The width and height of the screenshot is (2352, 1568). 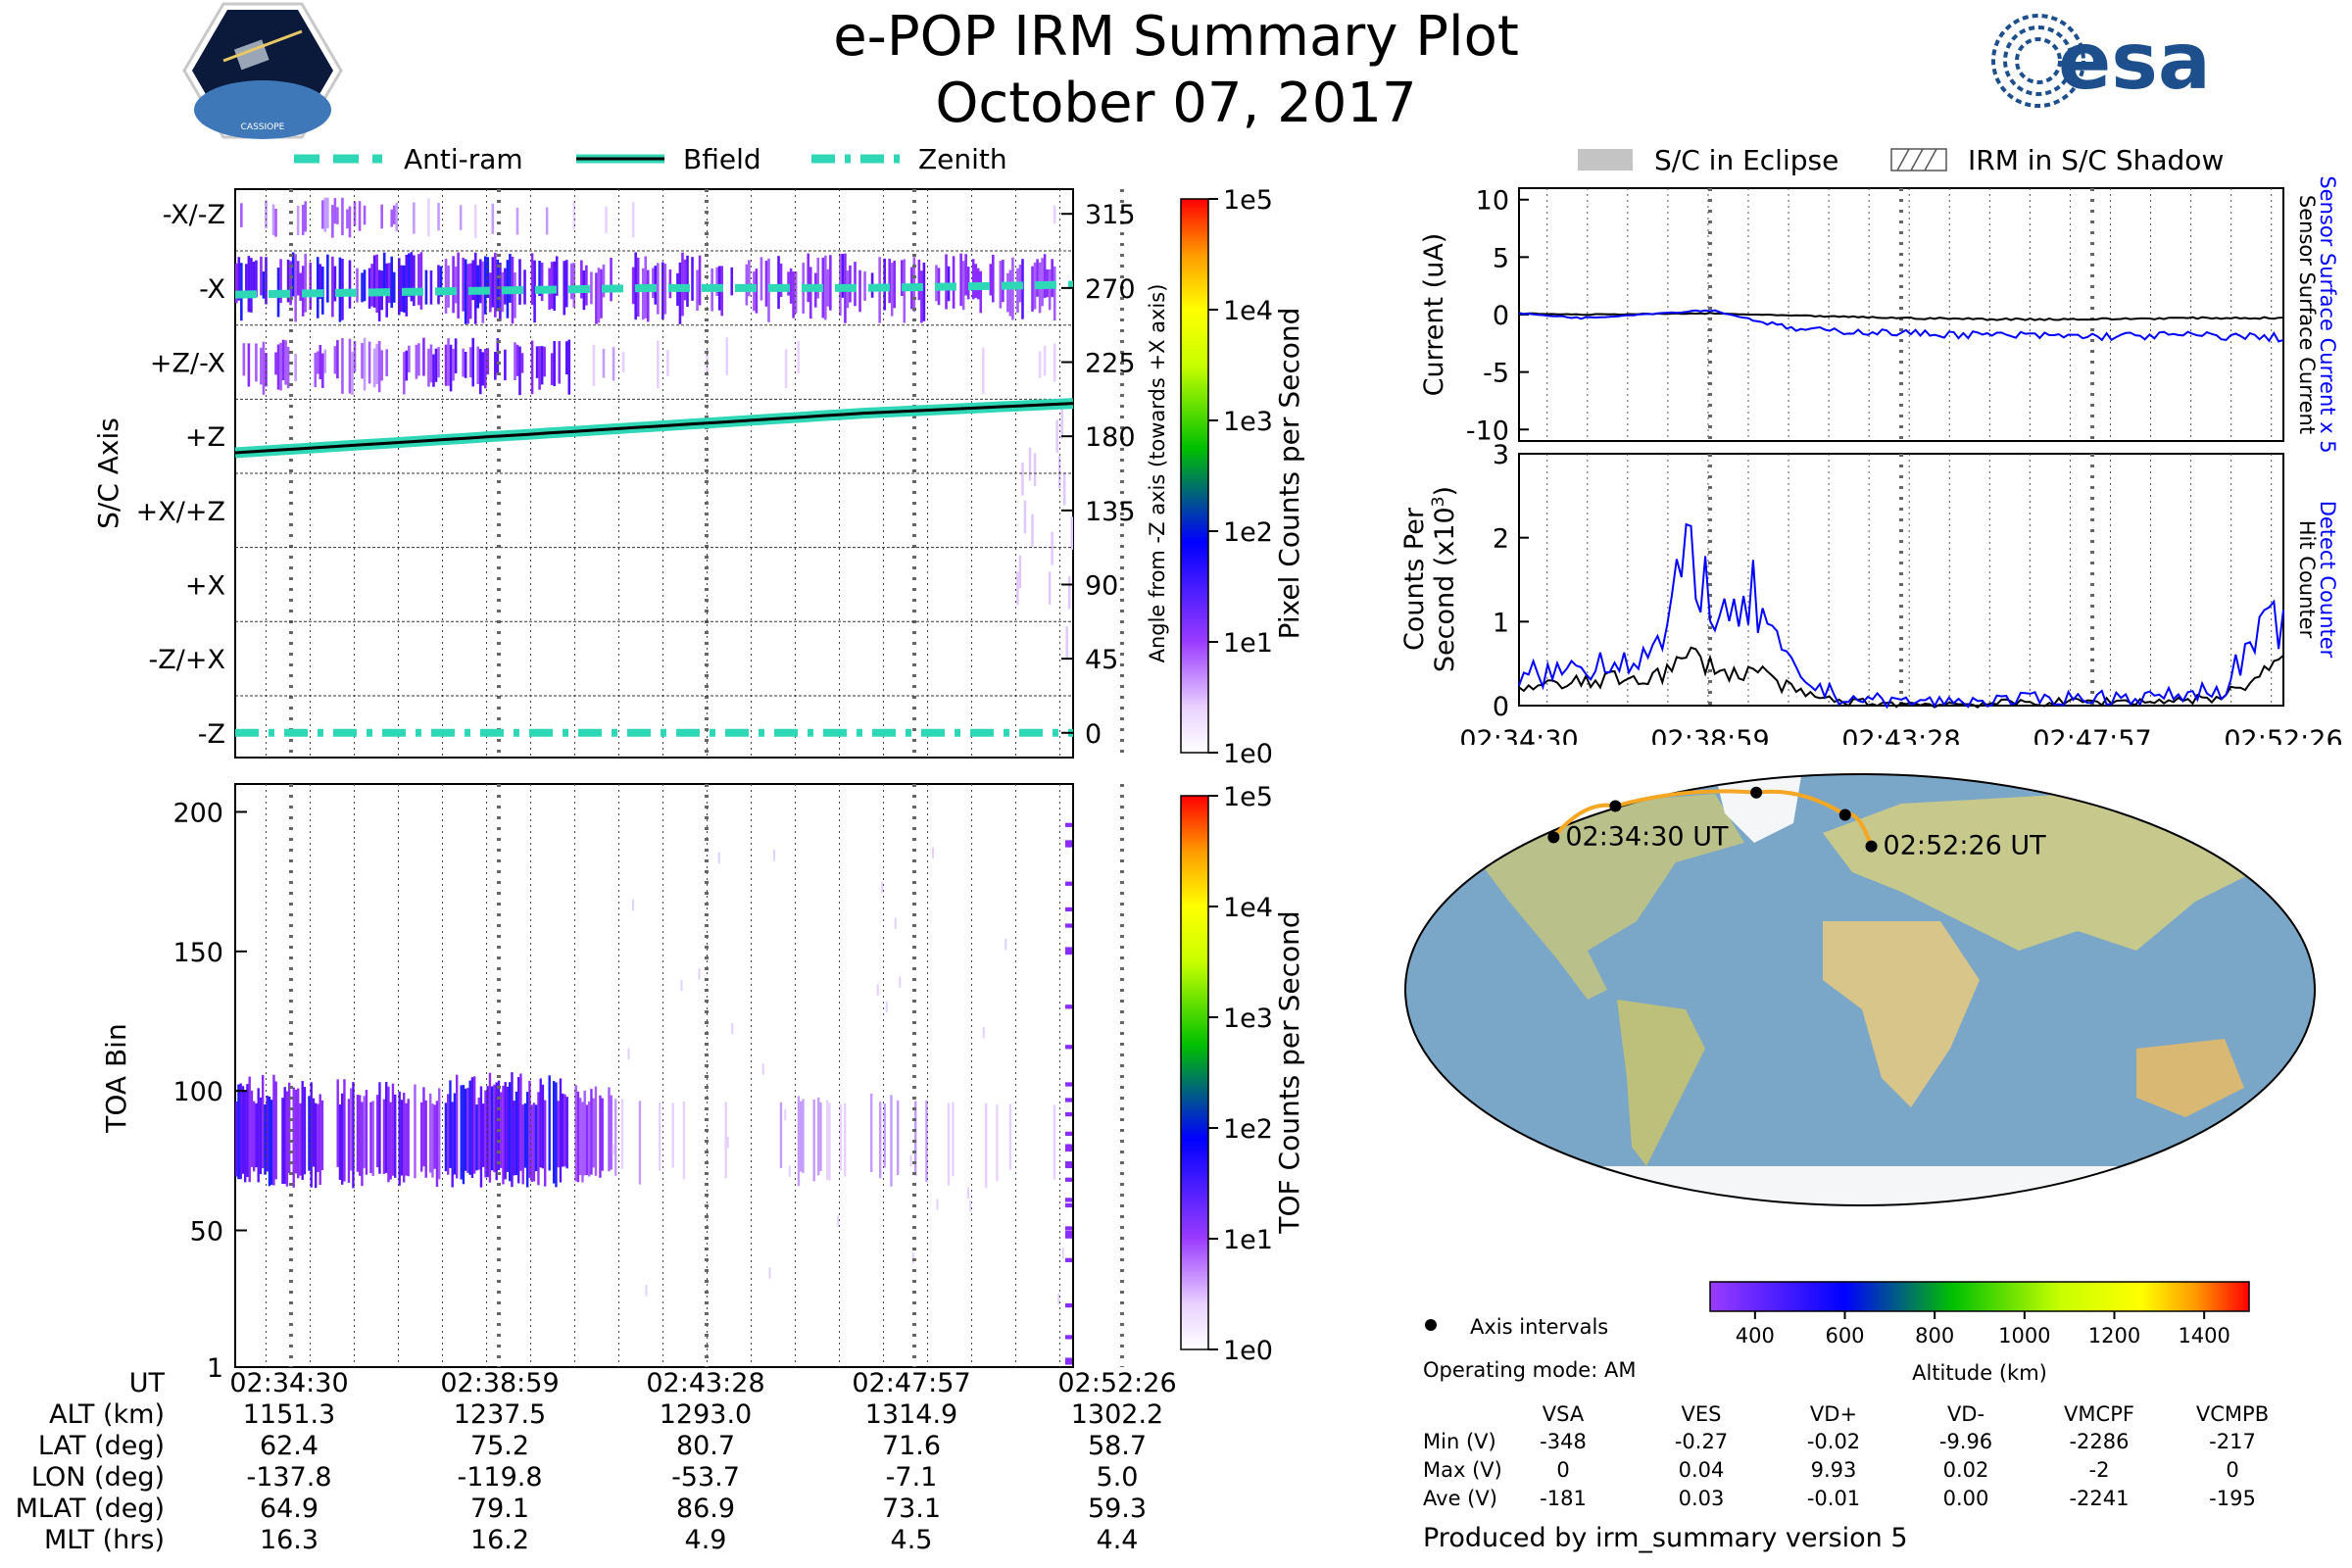 I want to click on ephemeris-cell: 75.2, so click(x=499, y=1446).